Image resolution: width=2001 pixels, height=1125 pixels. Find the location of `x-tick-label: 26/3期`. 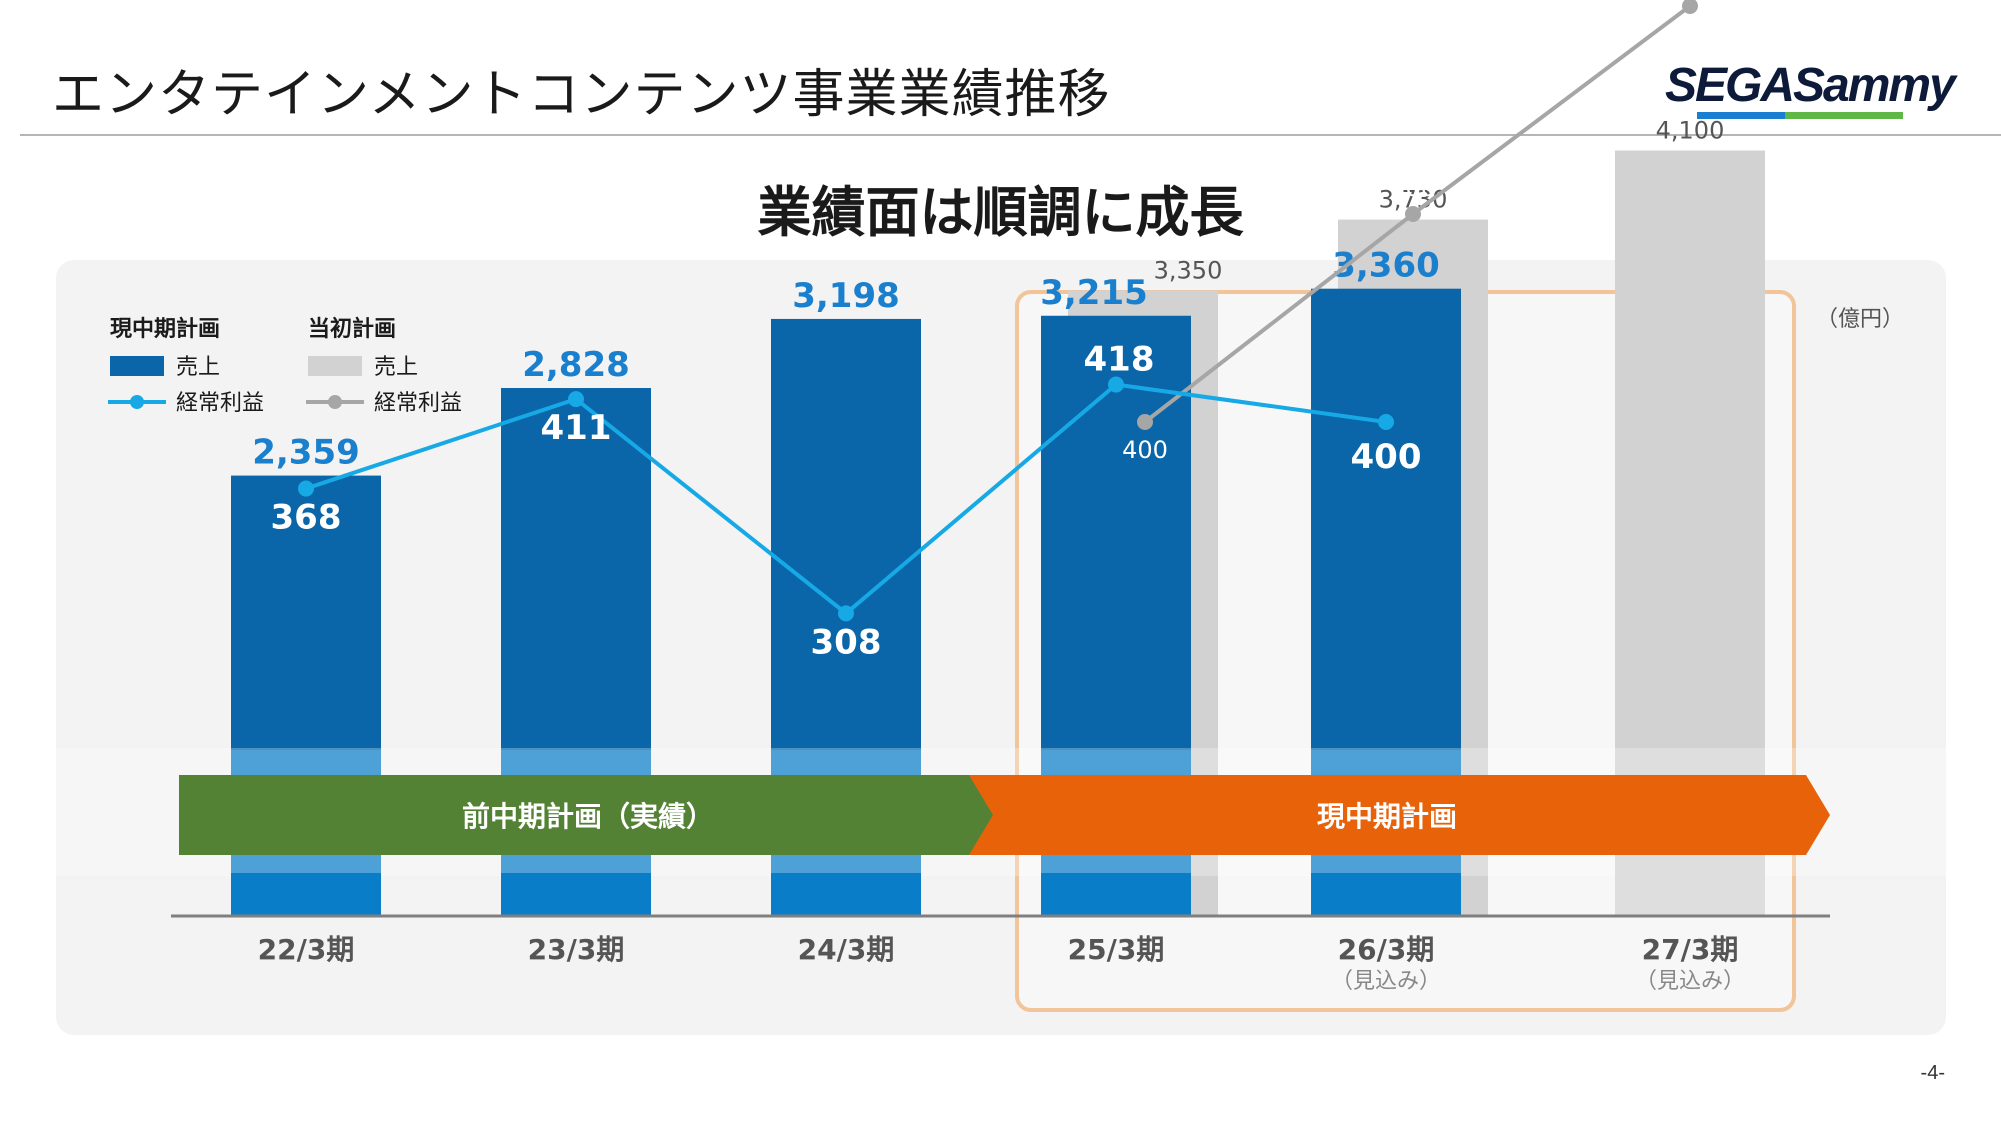

x-tick-label: 26/3期 is located at coordinates (1386, 949).